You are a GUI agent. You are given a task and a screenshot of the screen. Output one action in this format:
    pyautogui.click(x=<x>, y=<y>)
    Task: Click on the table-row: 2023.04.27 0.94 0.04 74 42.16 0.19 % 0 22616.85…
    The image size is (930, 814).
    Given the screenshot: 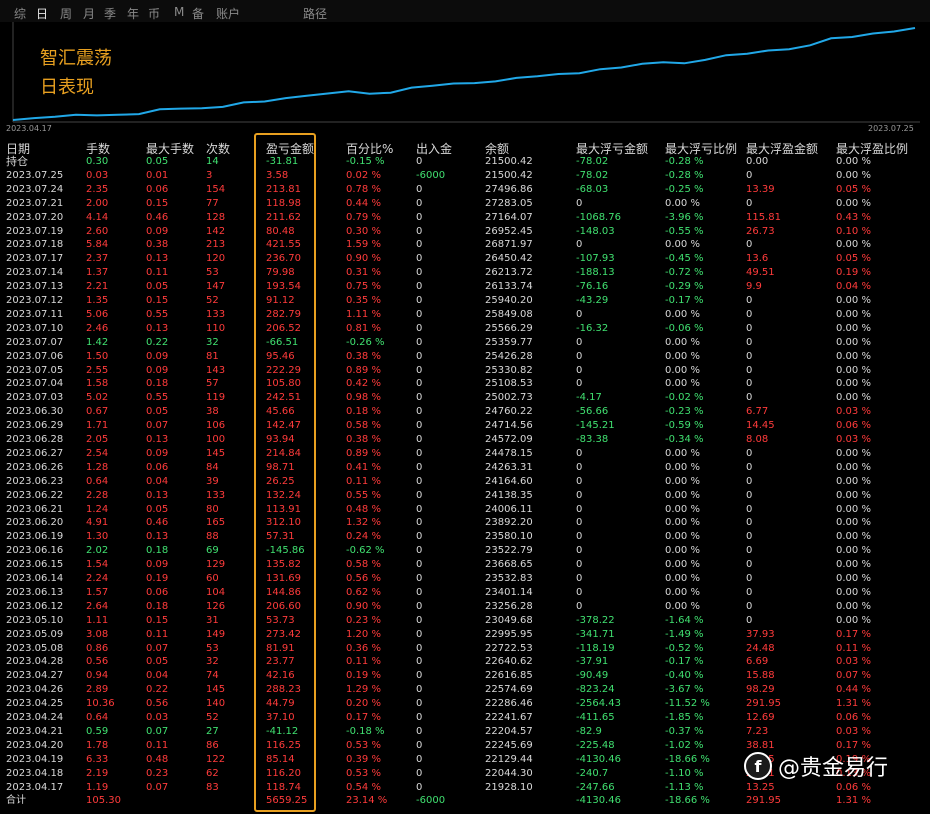 What is the action you would take?
    pyautogui.click(x=465, y=676)
    